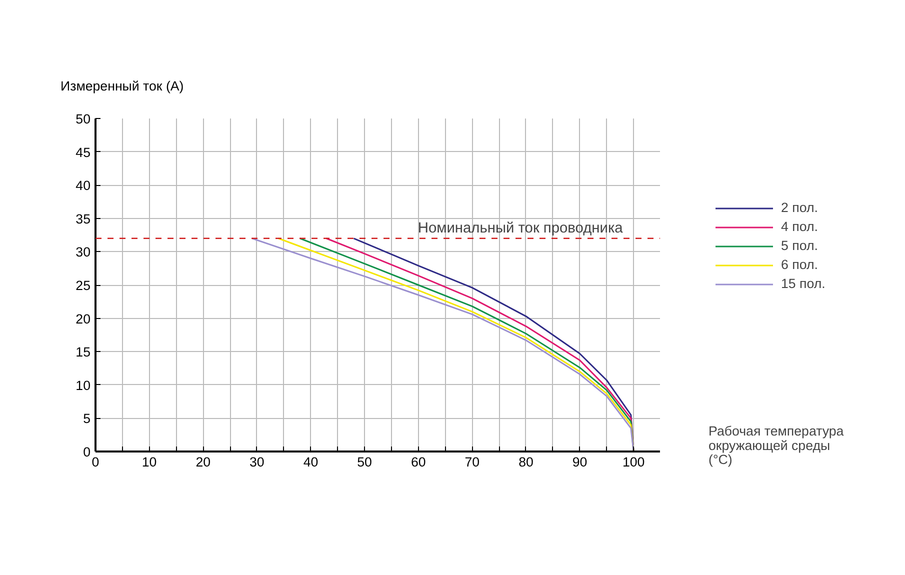  What do you see at coordinates (83, 352) in the screenshot?
I see `y-tick-label: 15` at bounding box center [83, 352].